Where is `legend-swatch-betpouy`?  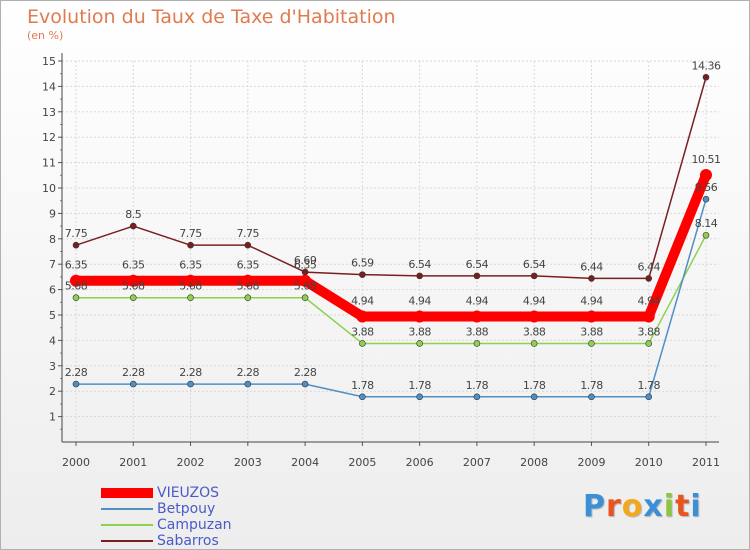
legend-swatch-betpouy is located at coordinates (127, 509).